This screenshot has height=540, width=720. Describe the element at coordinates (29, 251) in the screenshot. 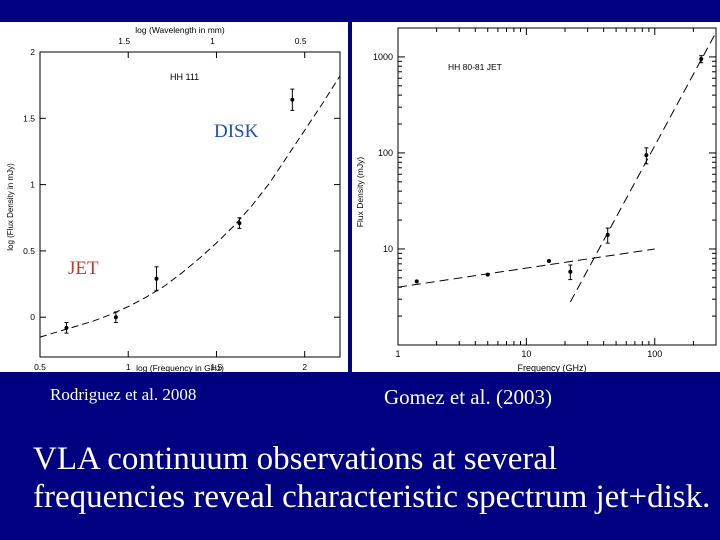

I see `y-tick-label: 0.5` at that location.